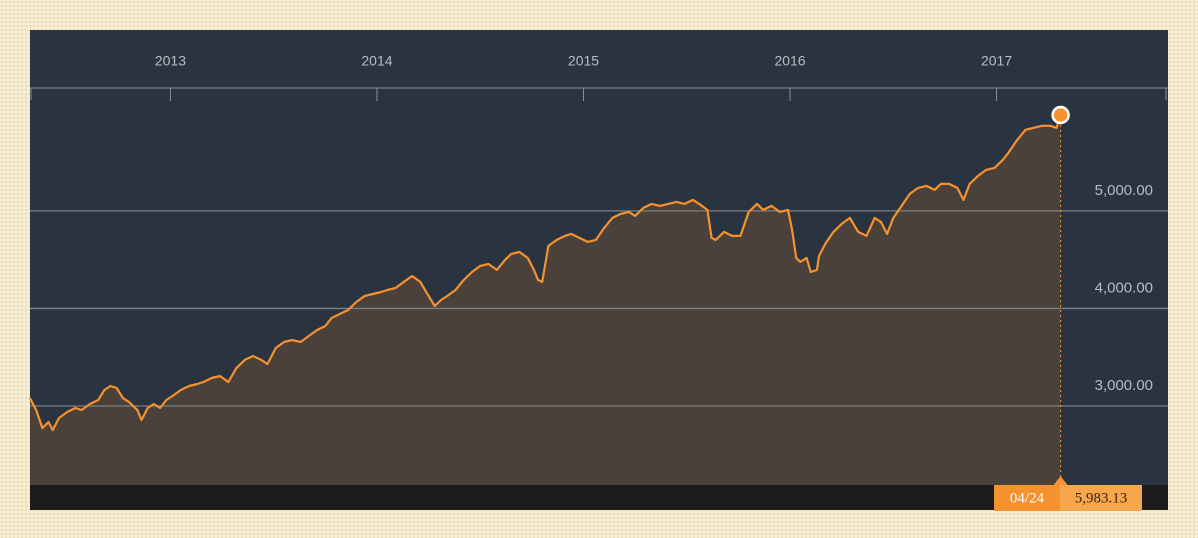 The width and height of the screenshot is (1198, 538). I want to click on y-tick-label: 5,000.00, so click(1124, 190).